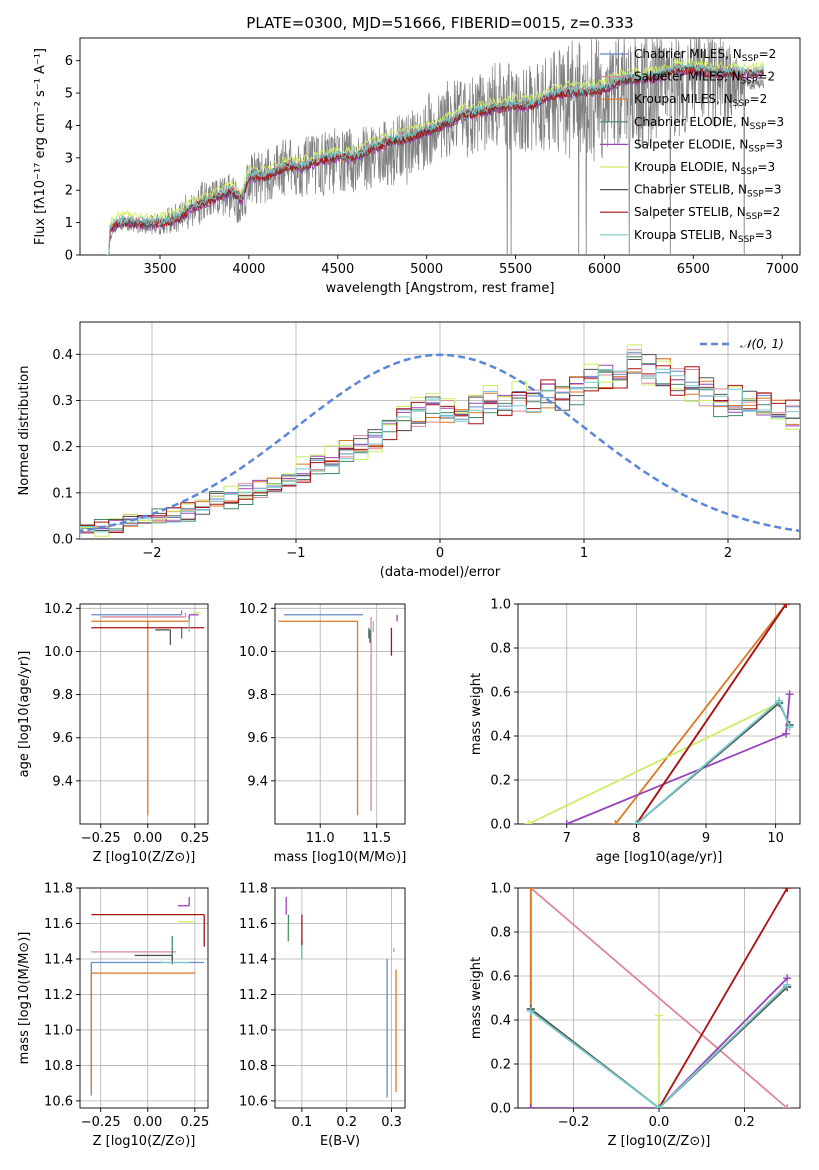  I want to click on y-tick-label: 11.2, so click(253, 995).